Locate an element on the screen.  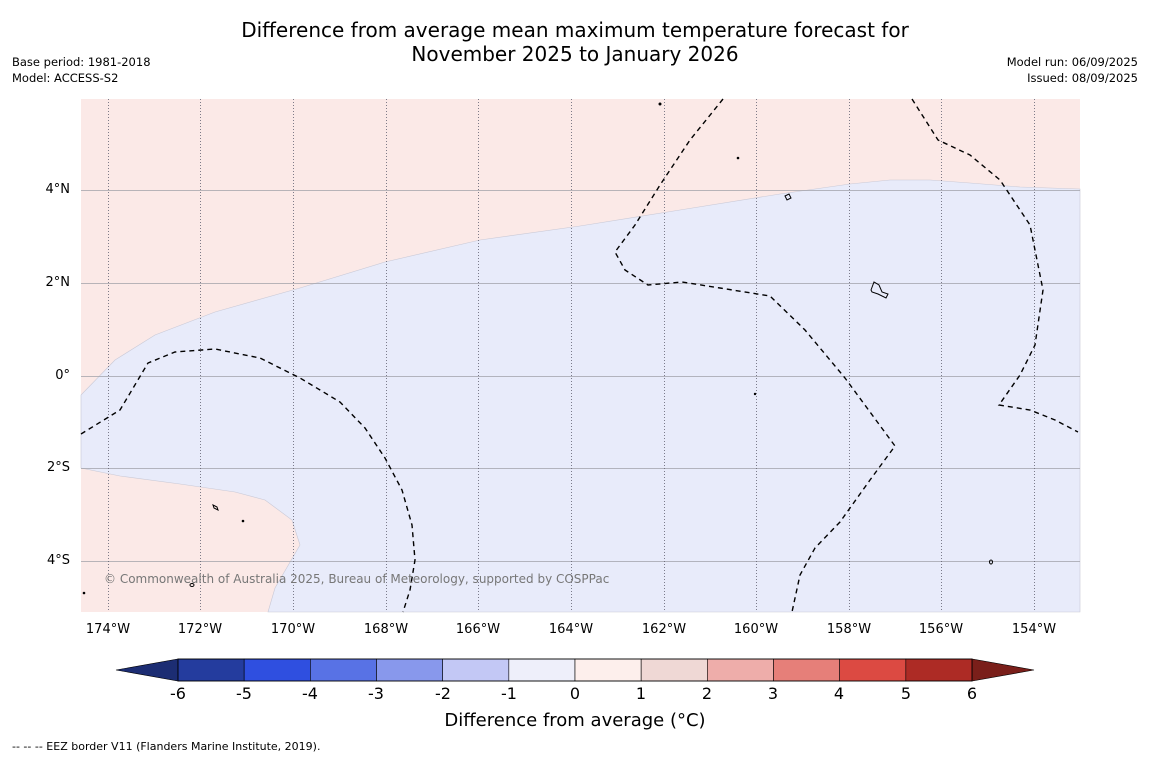
lon-label-154w: 154°W is located at coordinates (1034, 629).